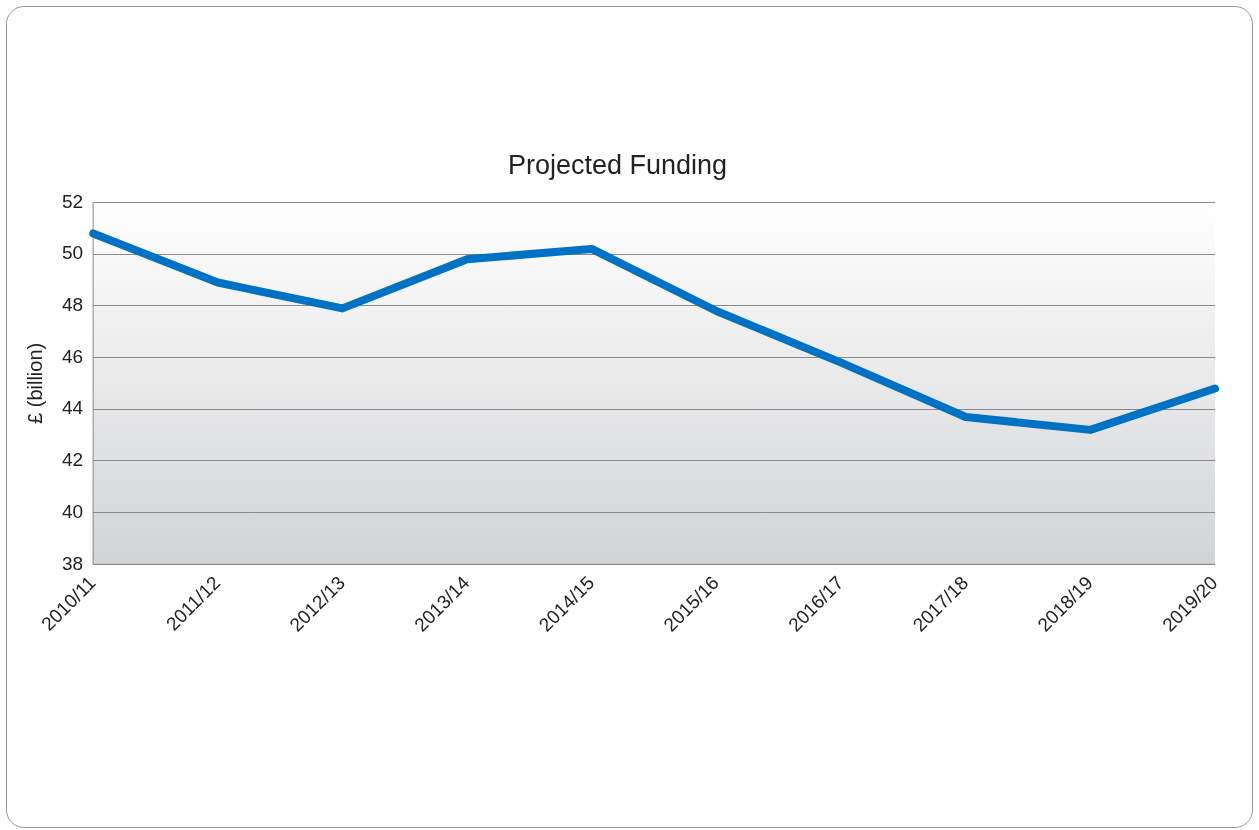  Describe the element at coordinates (72, 408) in the screenshot. I see `y-tick-label: 44` at that location.